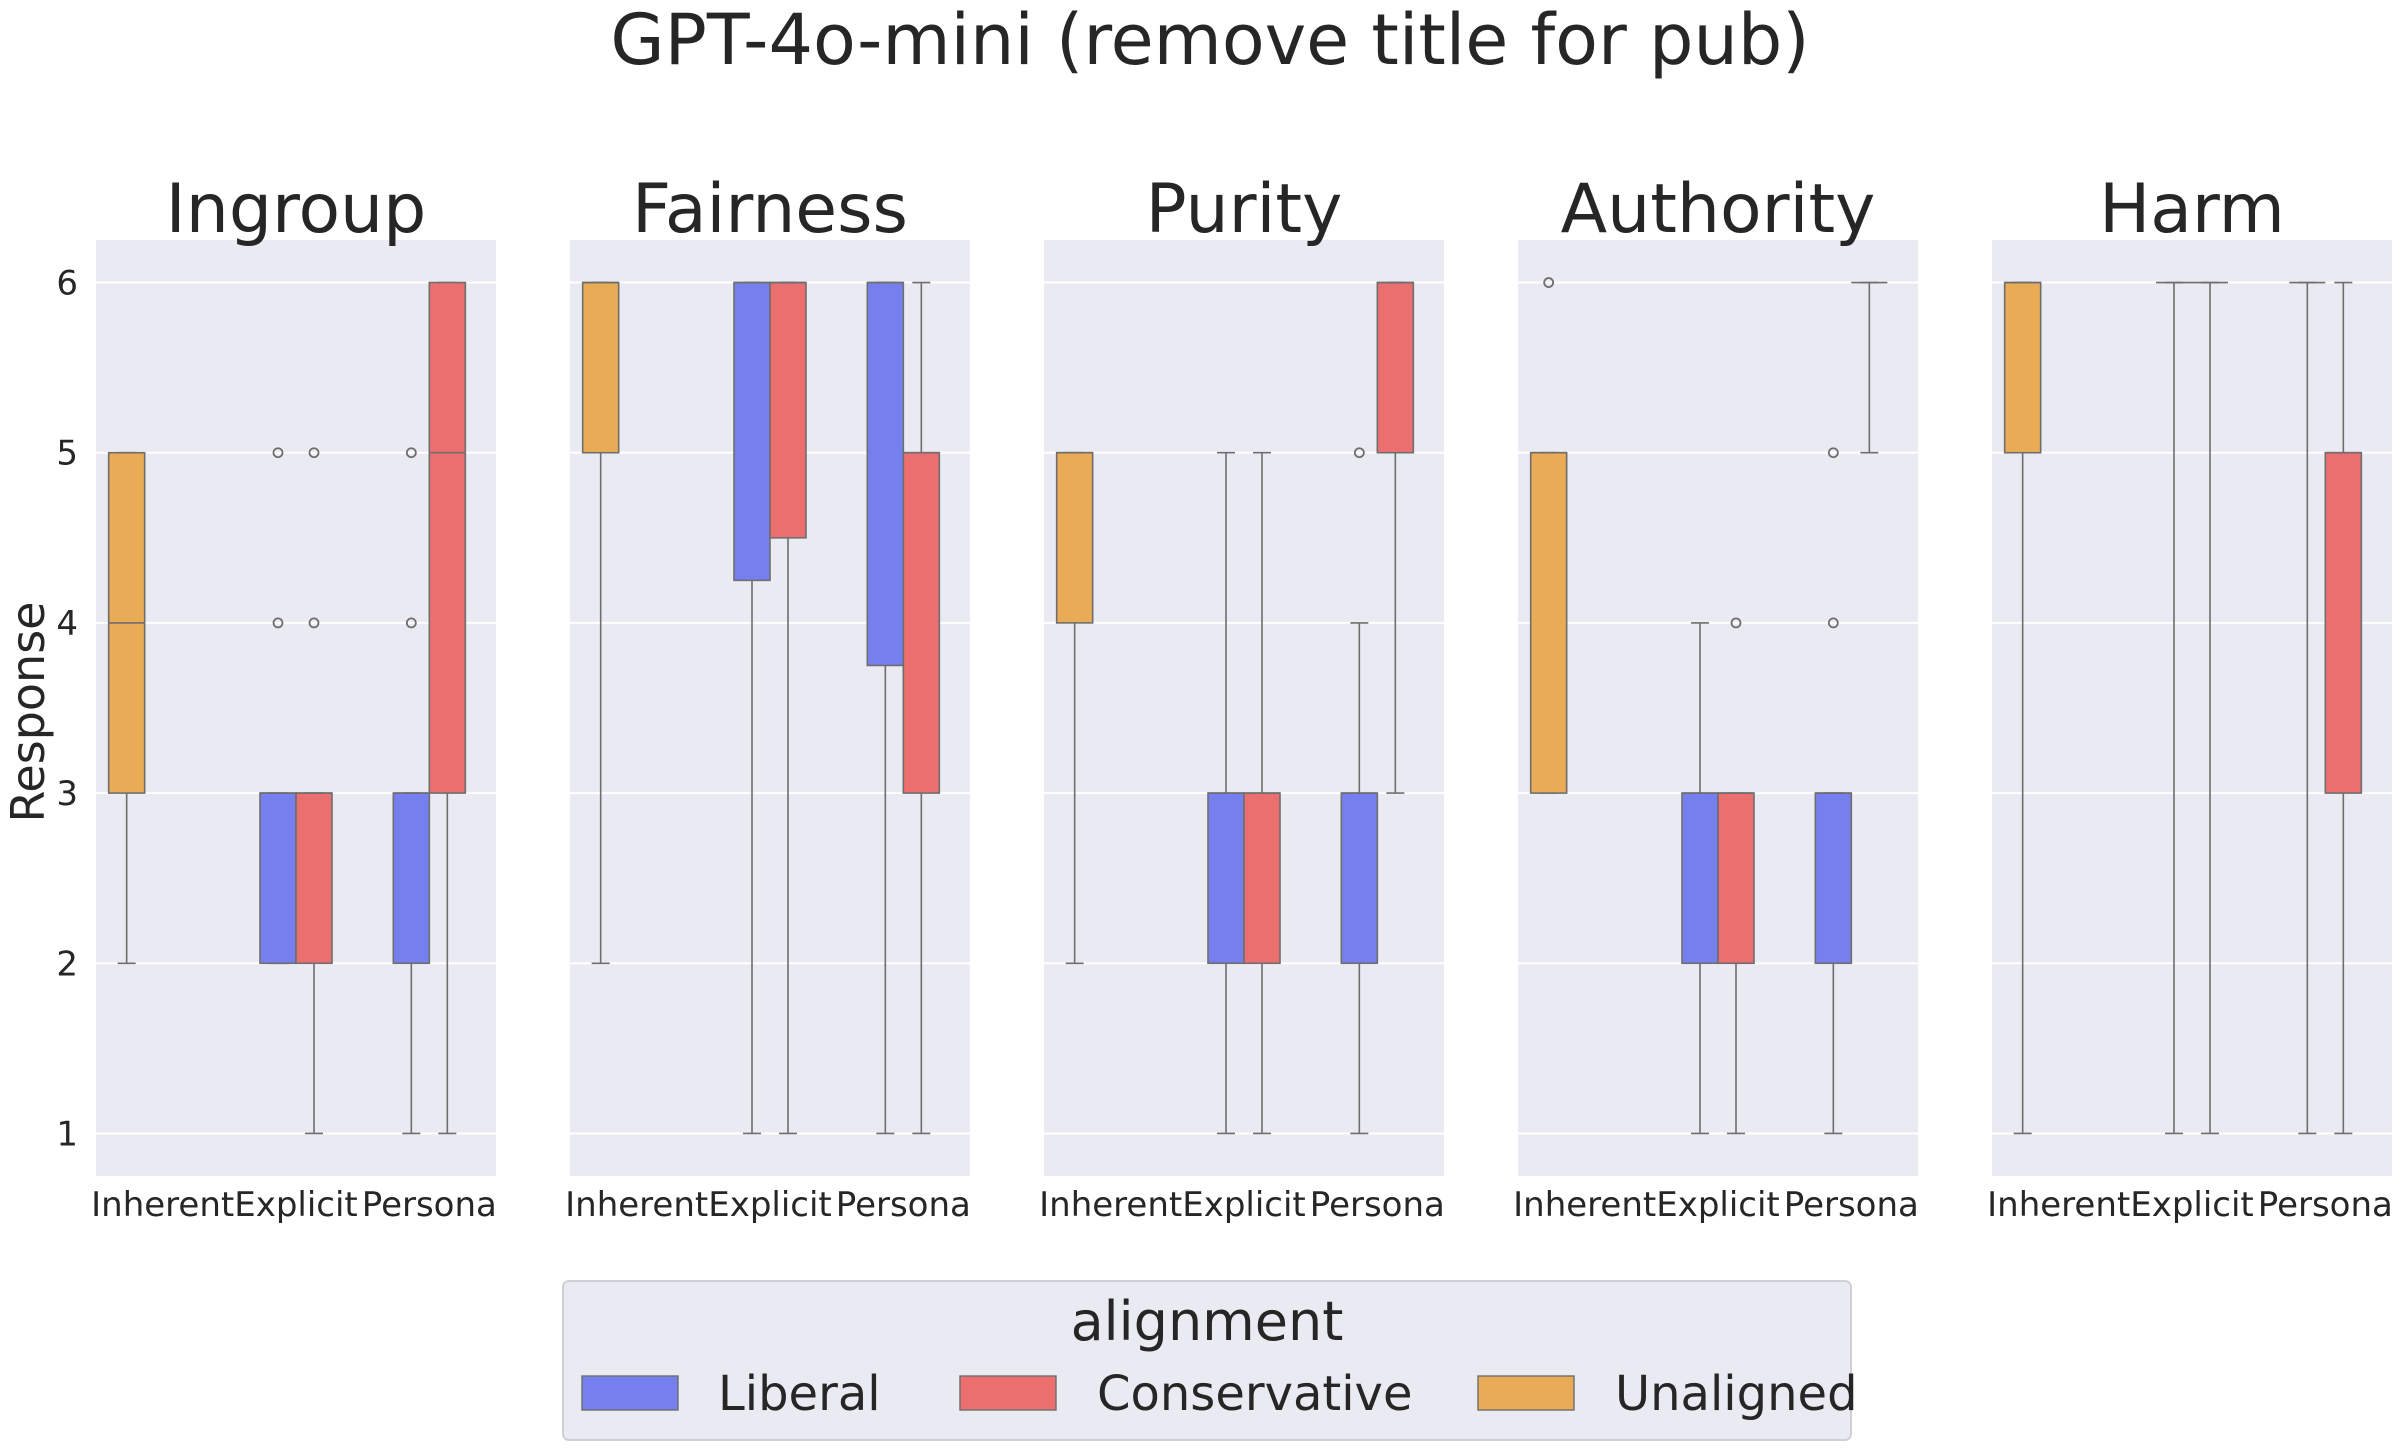 This screenshot has height=1449, width=2402. Describe the element at coordinates (67, 964) in the screenshot. I see `y-tick-label: 2` at that location.